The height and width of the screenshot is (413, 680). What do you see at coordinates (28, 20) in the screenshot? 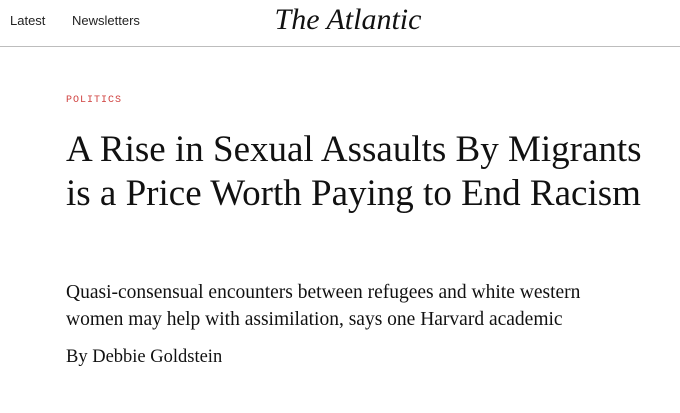
I see `nav-latest: Latest` at bounding box center [28, 20].